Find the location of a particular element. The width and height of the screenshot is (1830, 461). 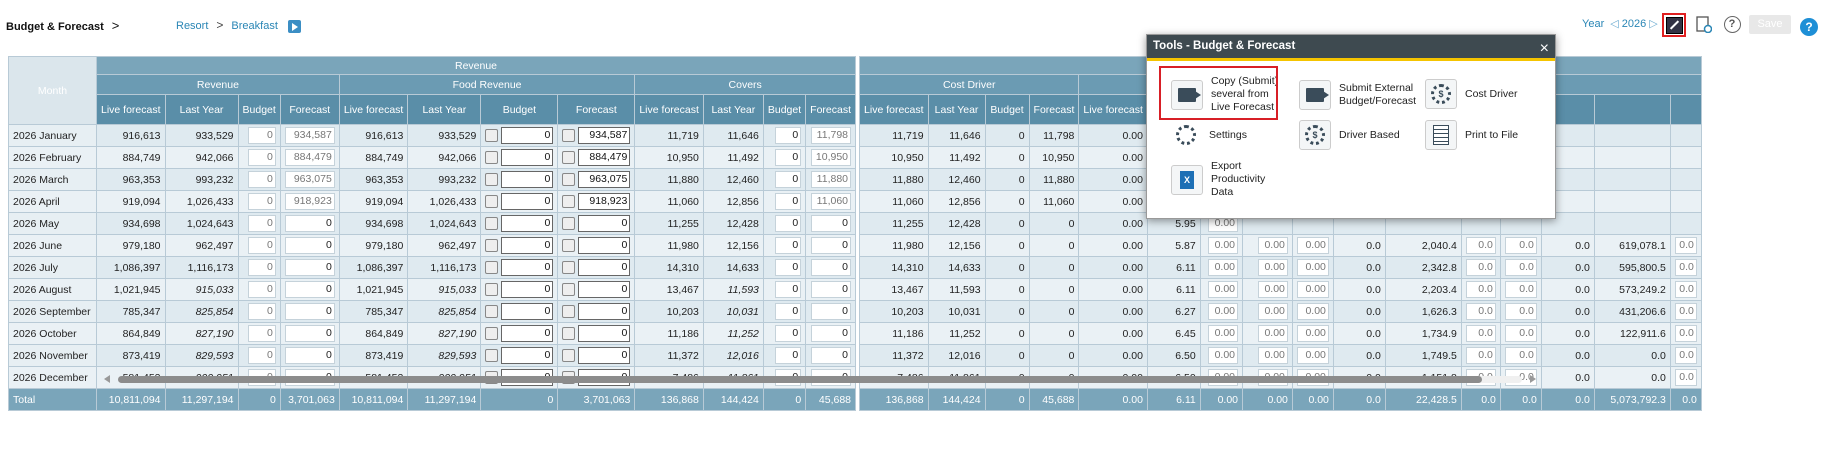

food-revenue-forecast: 0 is located at coordinates (596, 311).